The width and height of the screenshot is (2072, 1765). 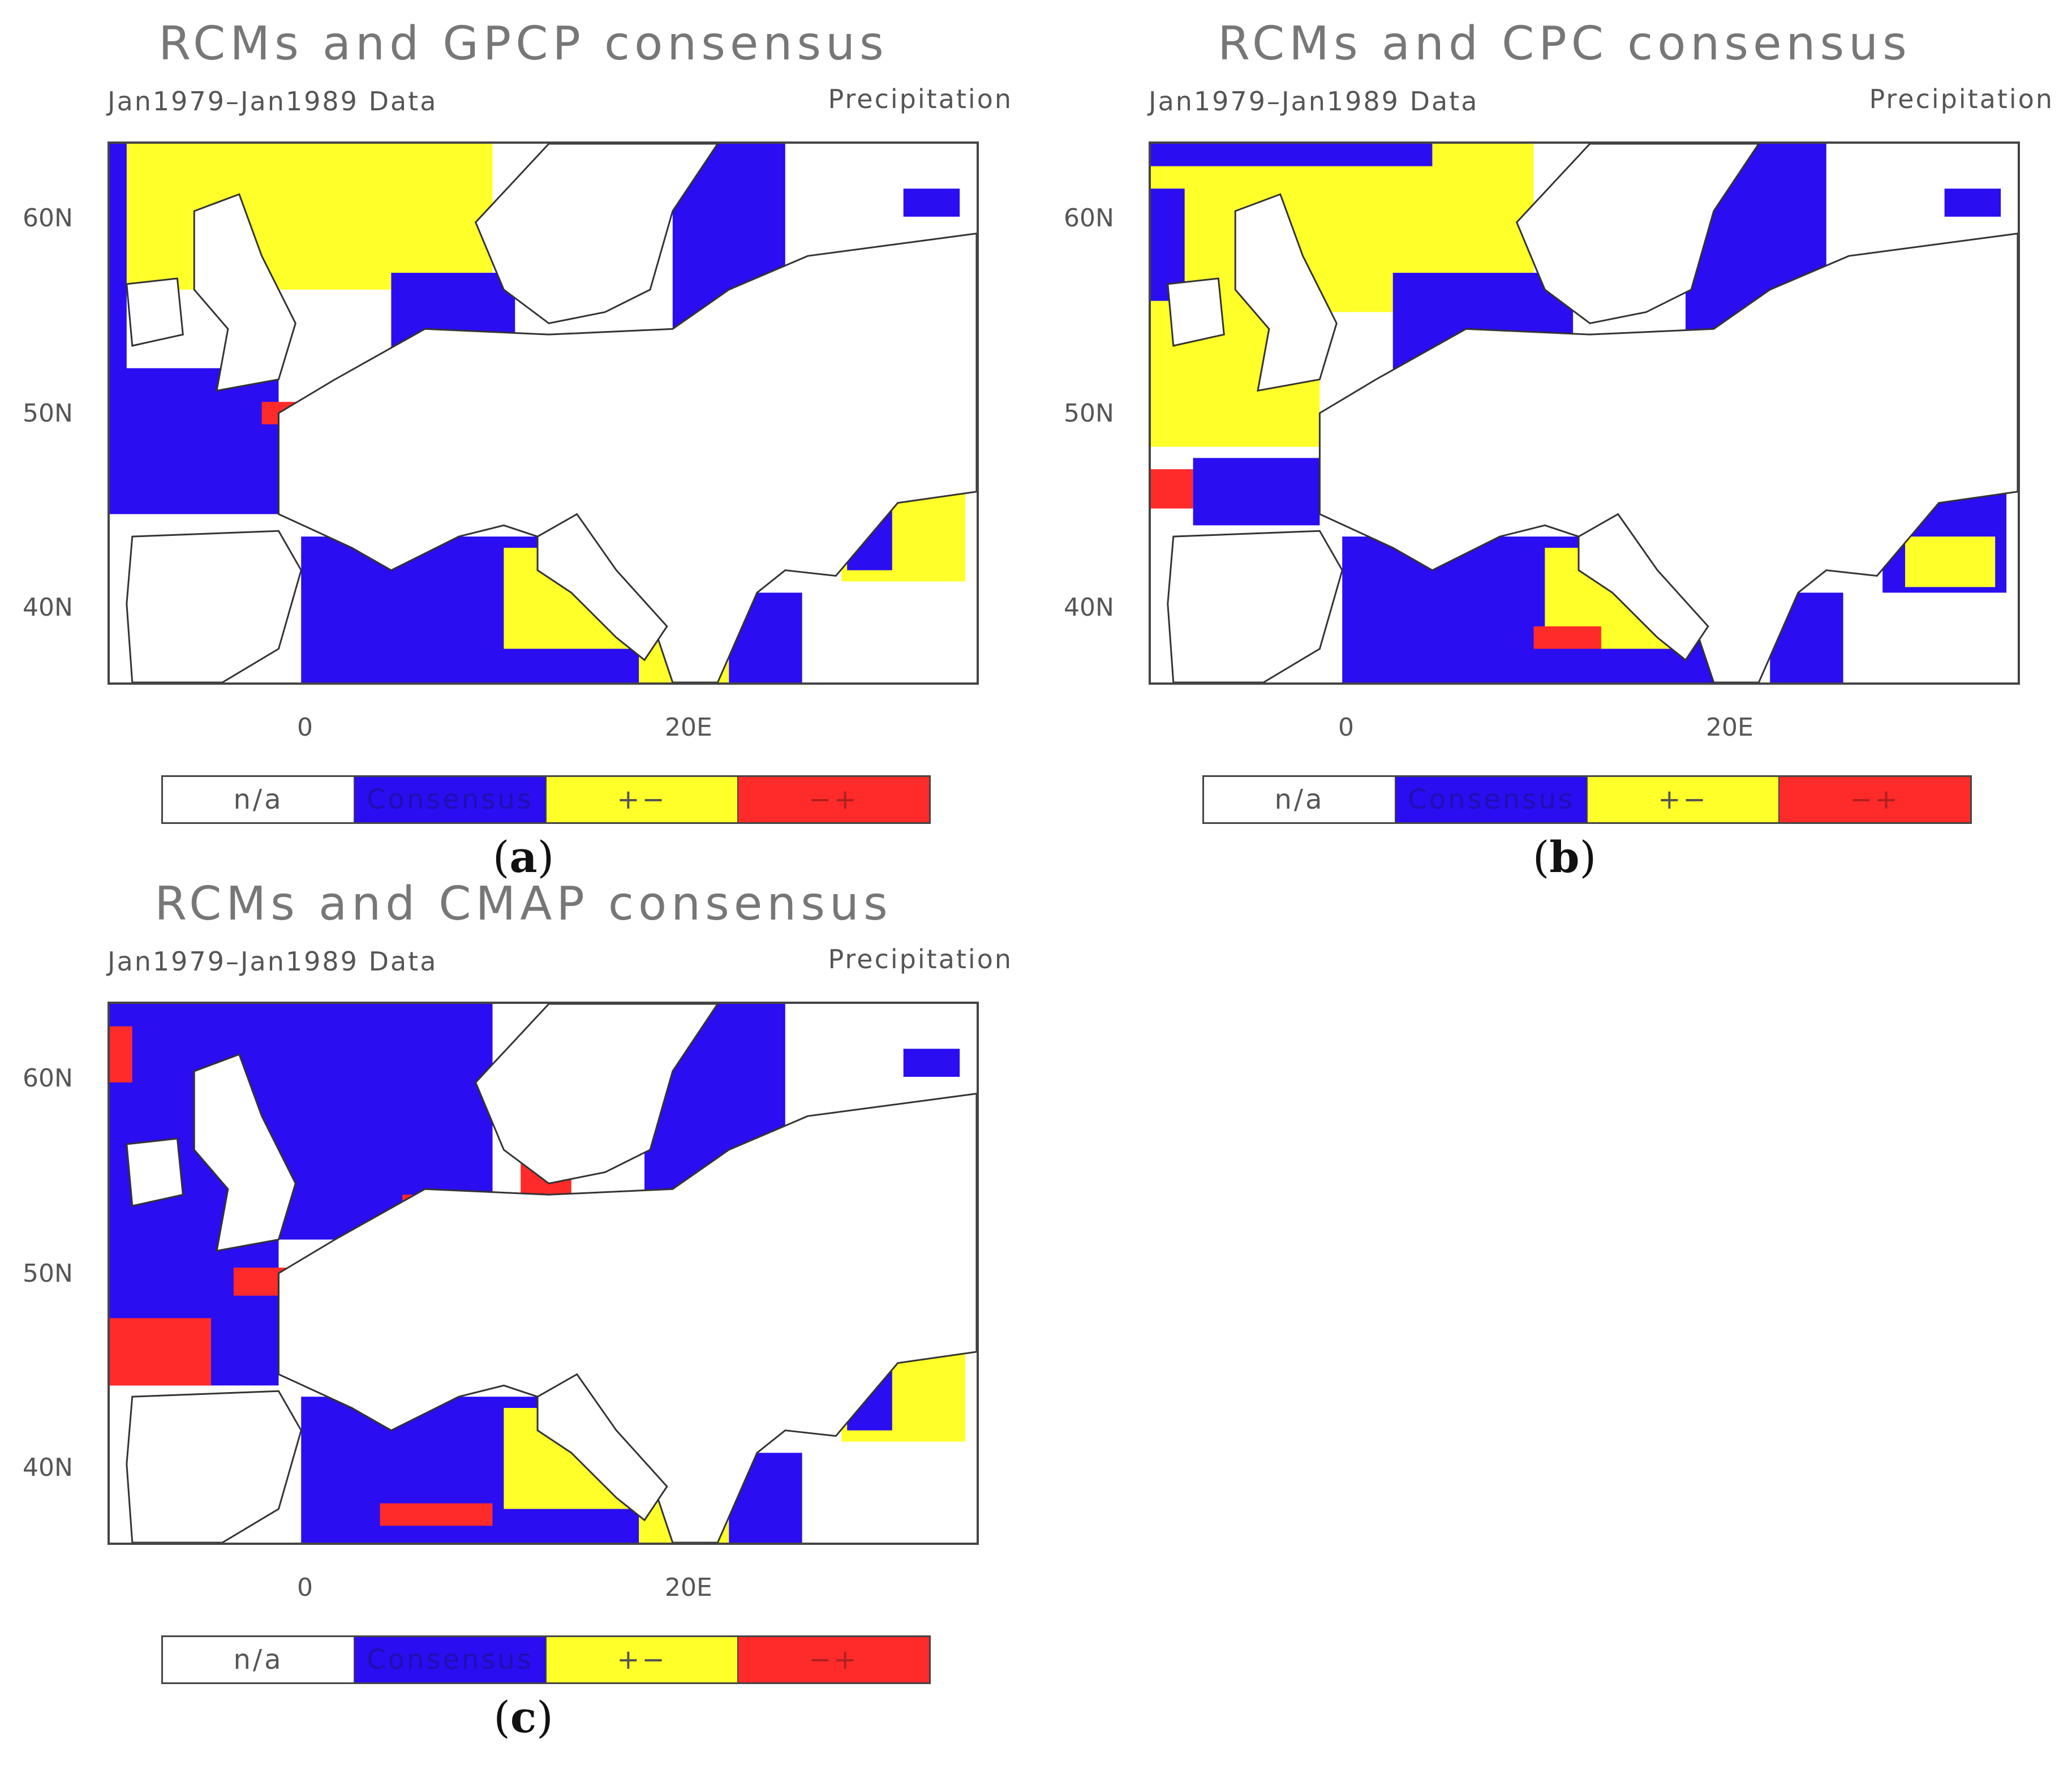 I want to click on panel-title: RCMs and GPCP consensus, so click(x=523, y=44).